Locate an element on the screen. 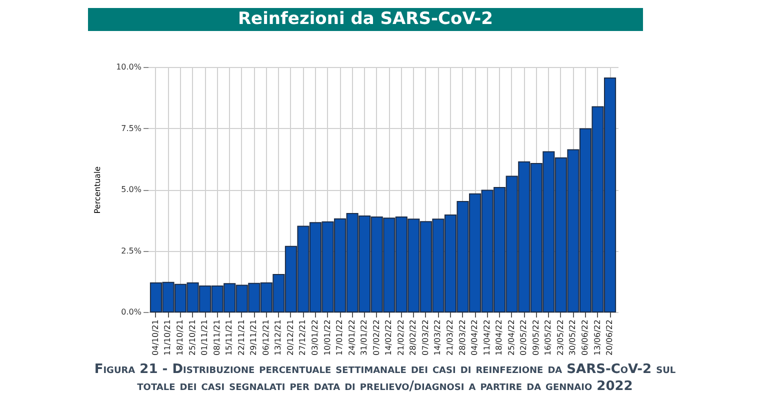  text: Figura 21 - Distribuzione percentuale settimanale dei casi di reinfezione da SARS-CoV-2 sul totale dei casi segnalati per data di prelievo/diagnosi a partire da gennaio 2022 is located at coordinates (385, 378).